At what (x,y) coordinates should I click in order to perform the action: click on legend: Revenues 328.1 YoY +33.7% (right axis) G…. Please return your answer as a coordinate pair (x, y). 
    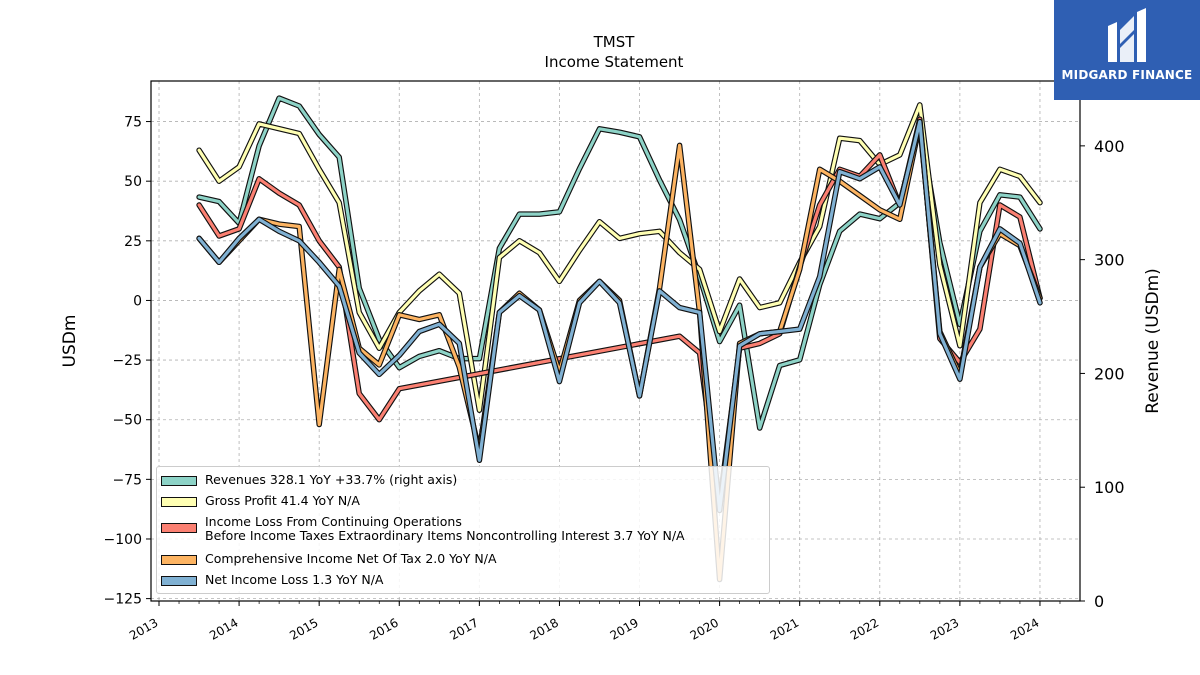
    Looking at the image, I should click on (463, 530).